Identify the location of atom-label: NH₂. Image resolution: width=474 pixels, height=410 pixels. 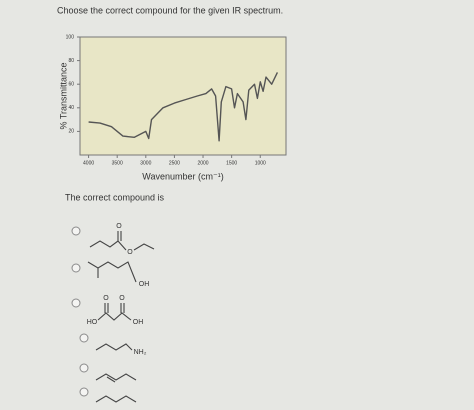
(140, 352).